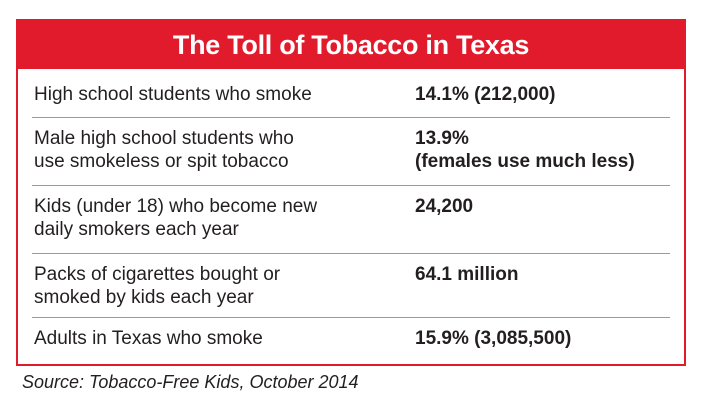 This screenshot has width=708, height=416. I want to click on source-note: Source: Tobacco-Free Kids, October 2014, so click(190, 382).